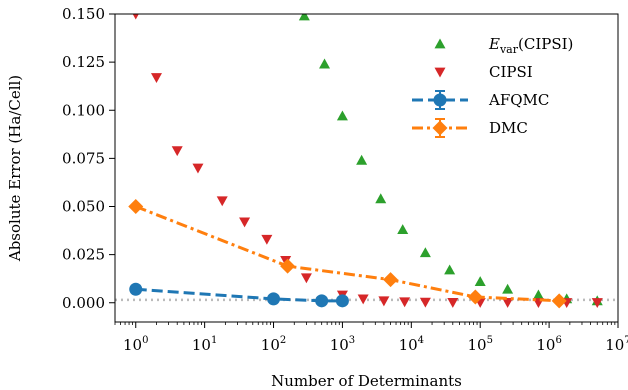 The image size is (628, 390). What do you see at coordinates (83, 110) in the screenshot?
I see `y-tick-label: 0.100` at bounding box center [83, 110].